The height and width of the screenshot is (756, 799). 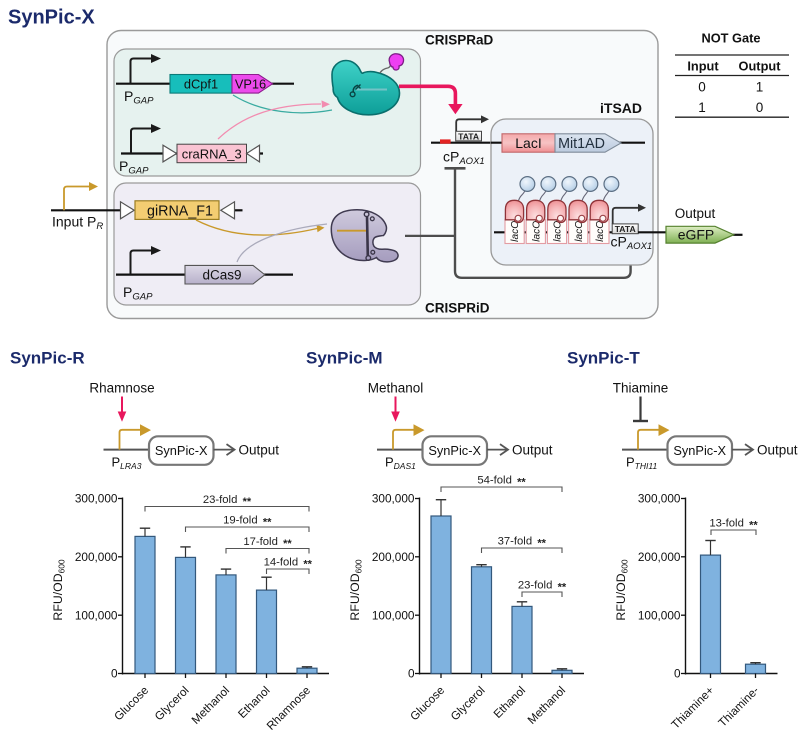 I want to click on svg-text: CRISPRiD, so click(x=457, y=308).